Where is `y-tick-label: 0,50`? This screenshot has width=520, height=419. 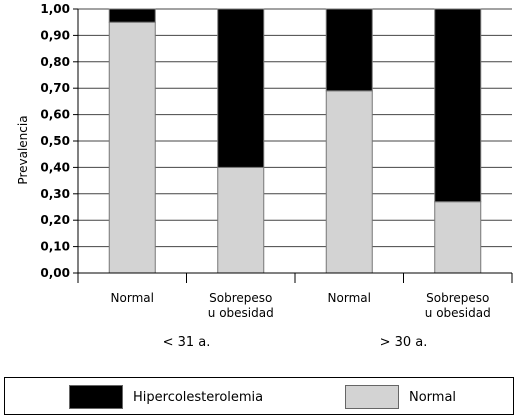 y-tick-label: 0,50 is located at coordinates (55, 141).